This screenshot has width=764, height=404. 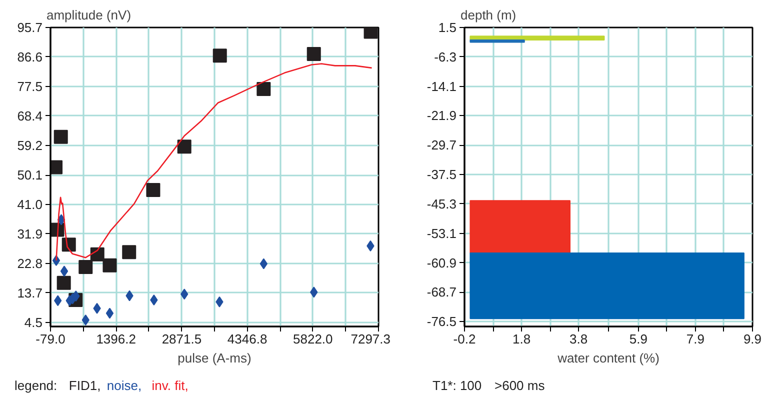 What do you see at coordinates (441, 262) in the screenshot?
I see `y-tick-label: -60.9` at bounding box center [441, 262].